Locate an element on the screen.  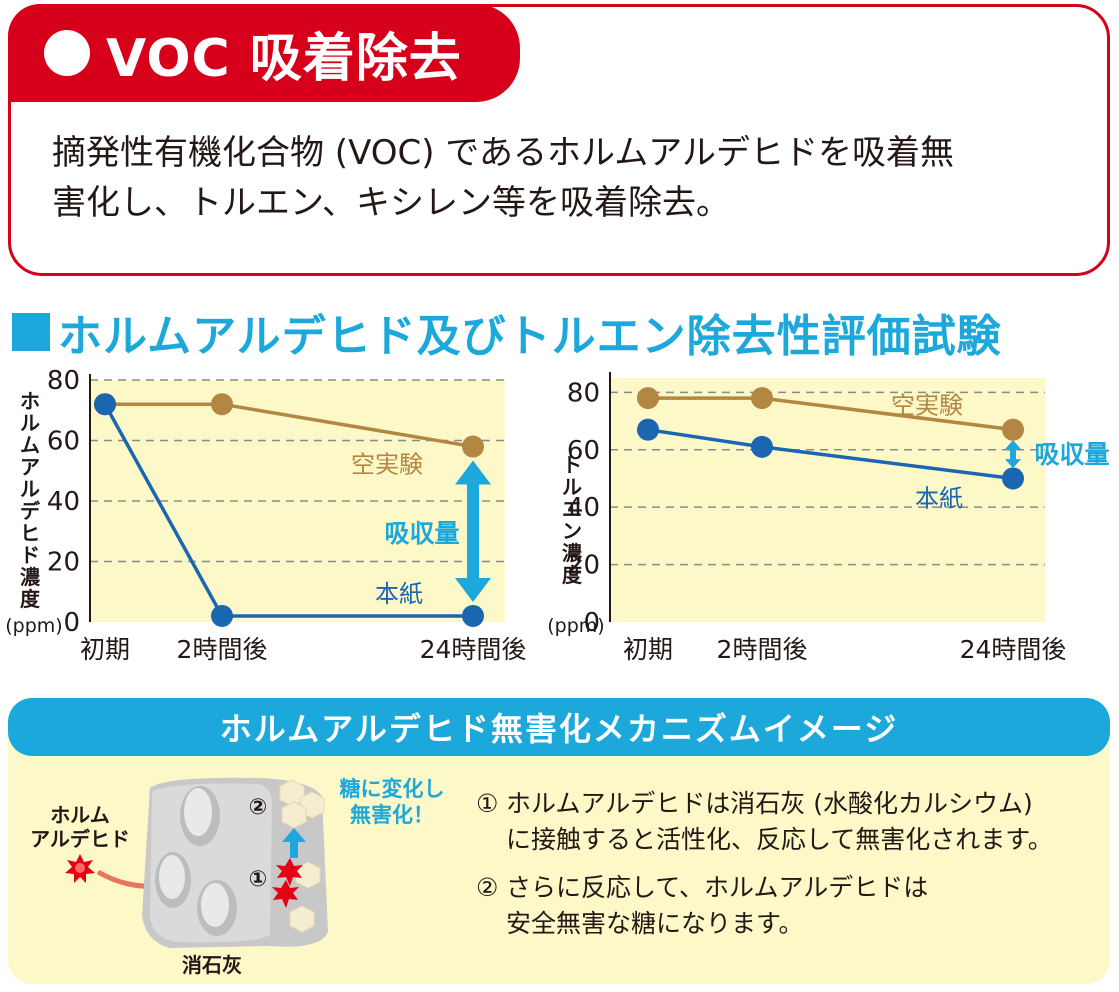
conversion-arrow-icon is located at coordinates (294, 843).